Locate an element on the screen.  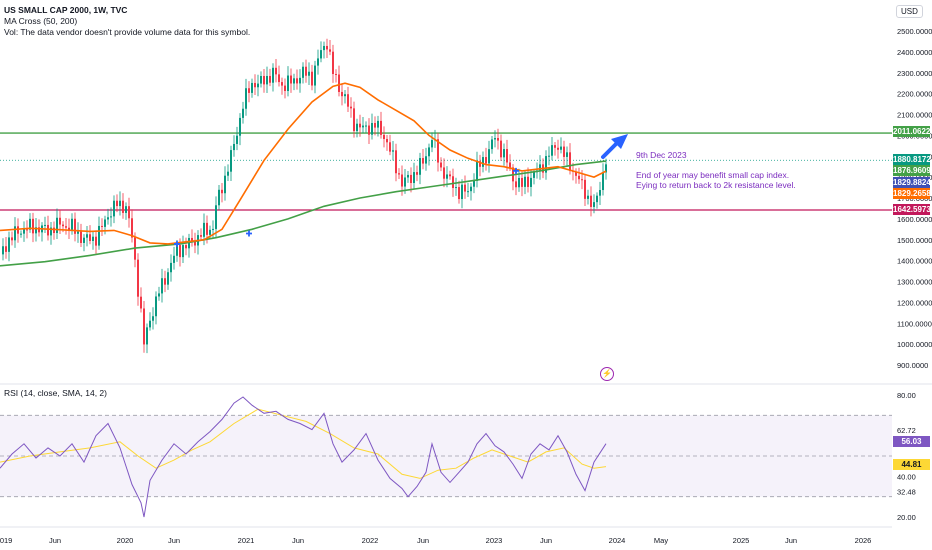
ma-cross-marker is located at coordinates (516, 170).